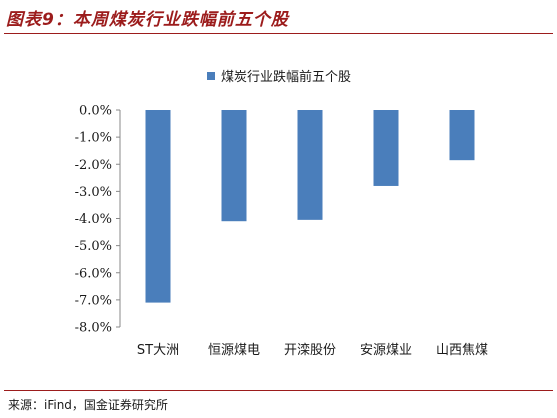  What do you see at coordinates (310, 350) in the screenshot?
I see `x-category-label: 开滦股份` at bounding box center [310, 350].